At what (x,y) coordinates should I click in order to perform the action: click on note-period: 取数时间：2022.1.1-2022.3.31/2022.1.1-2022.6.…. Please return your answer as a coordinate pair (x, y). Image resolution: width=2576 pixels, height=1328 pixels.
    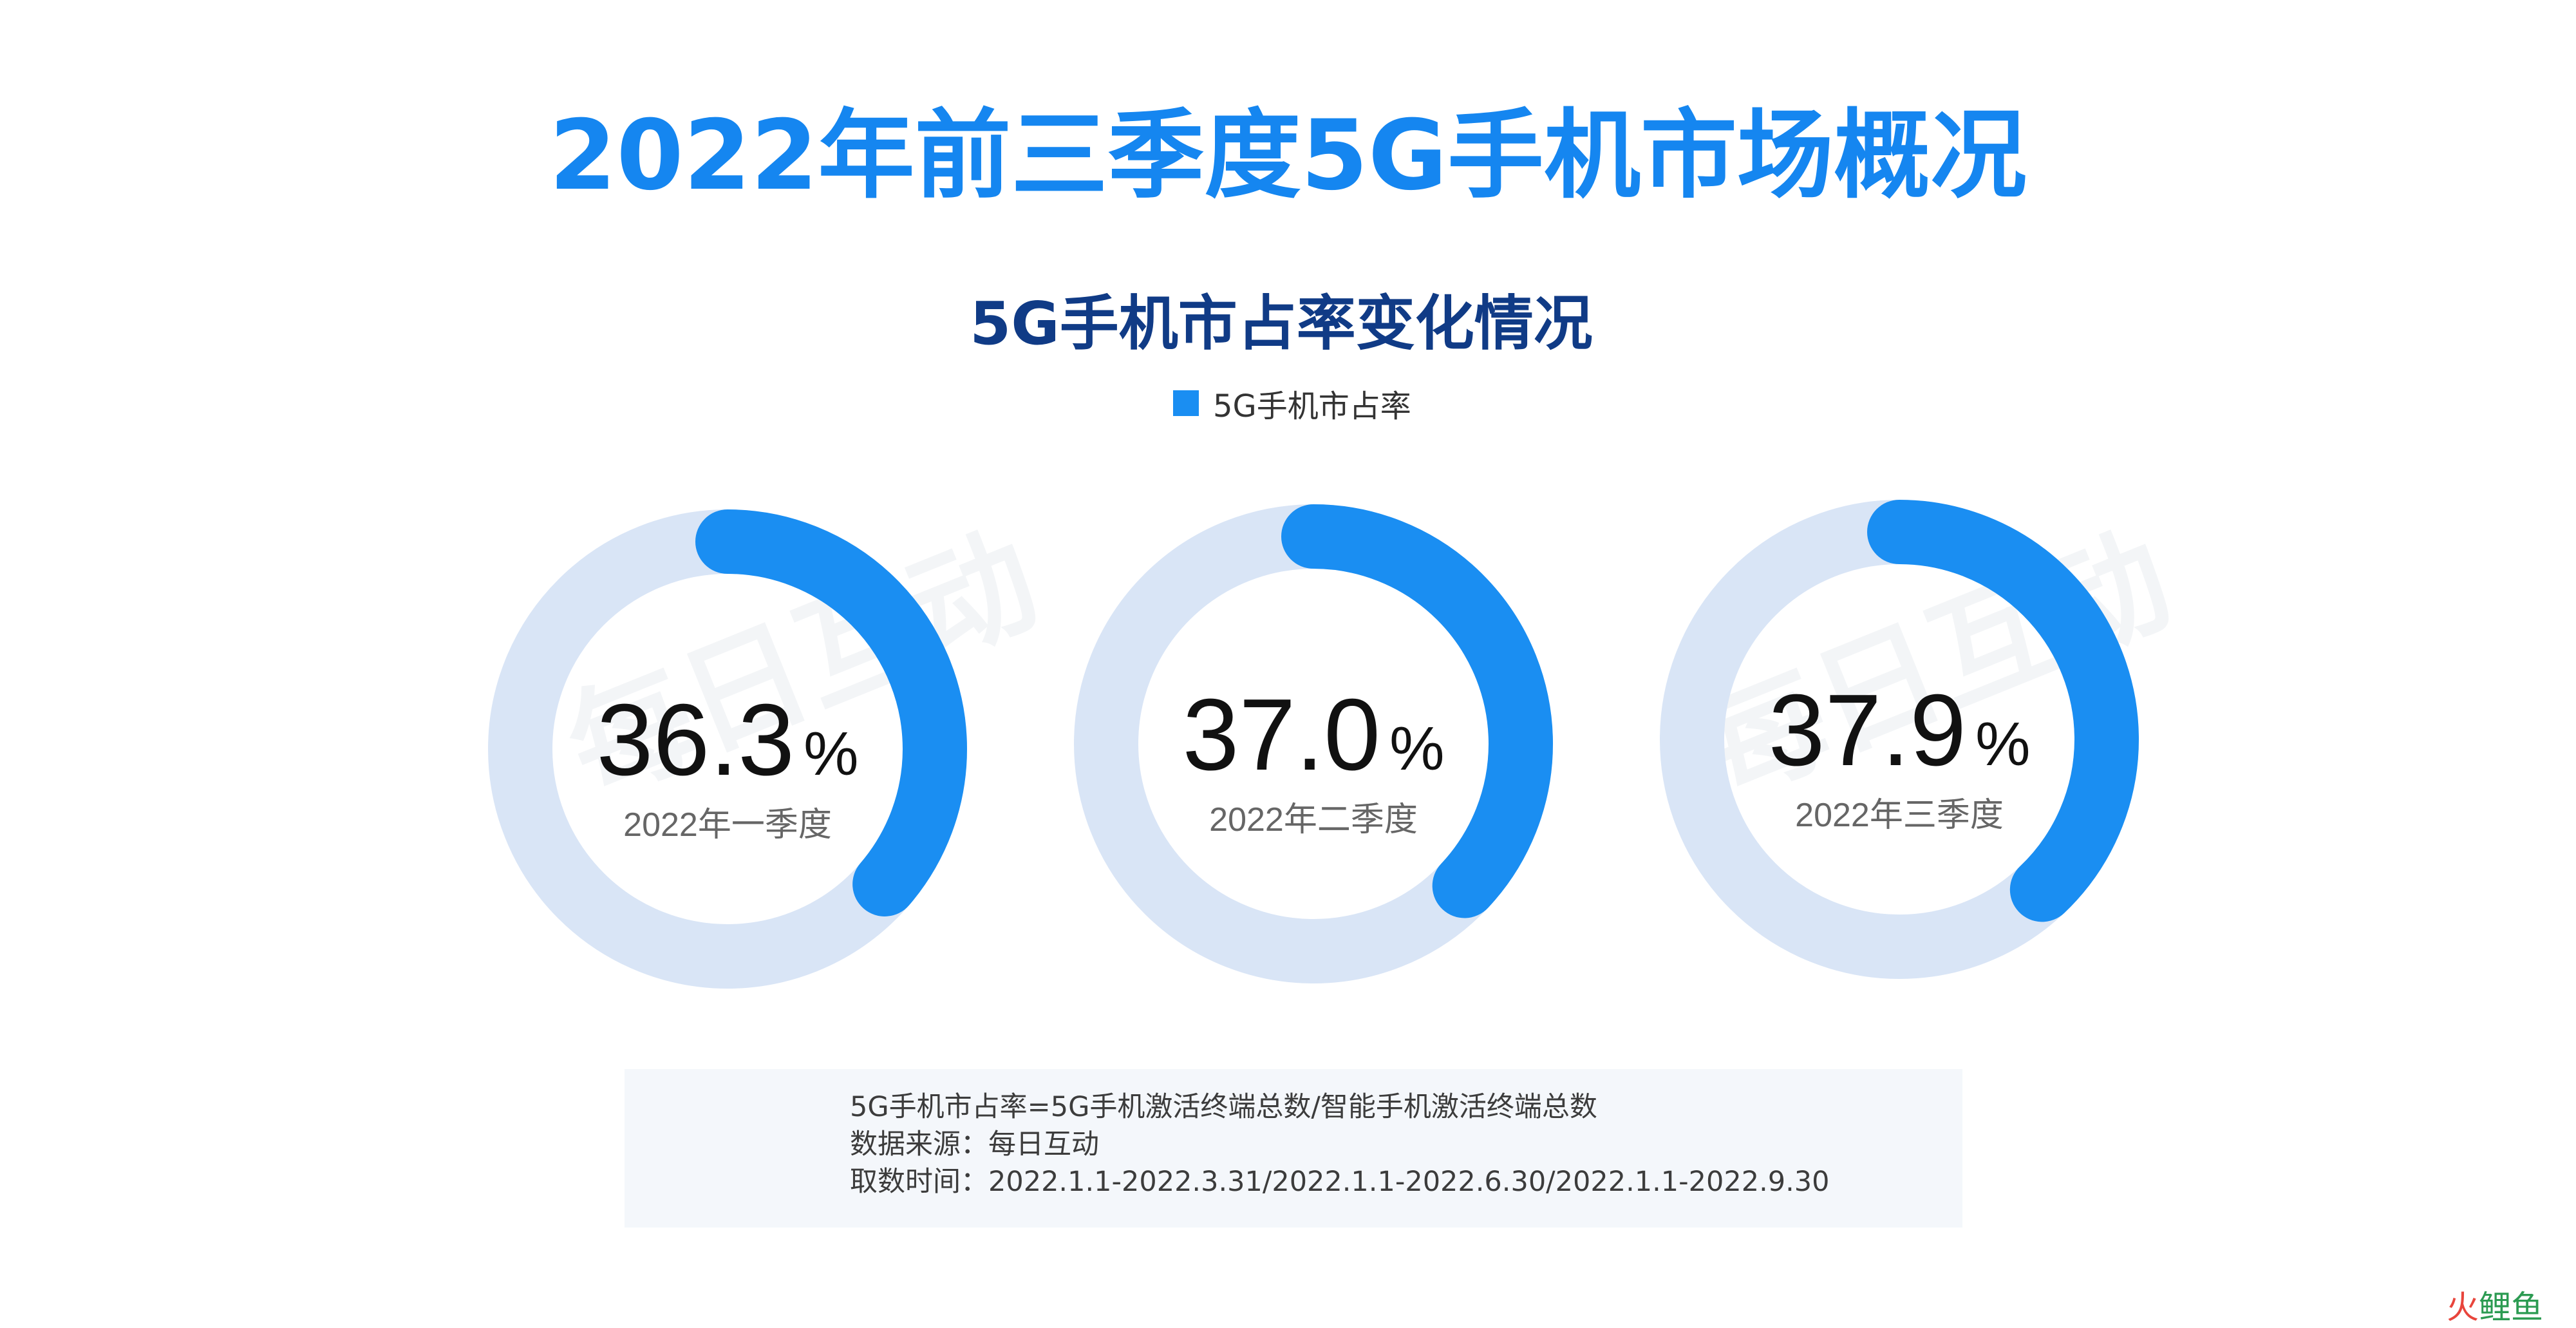
    Looking at the image, I should click on (1340, 1182).